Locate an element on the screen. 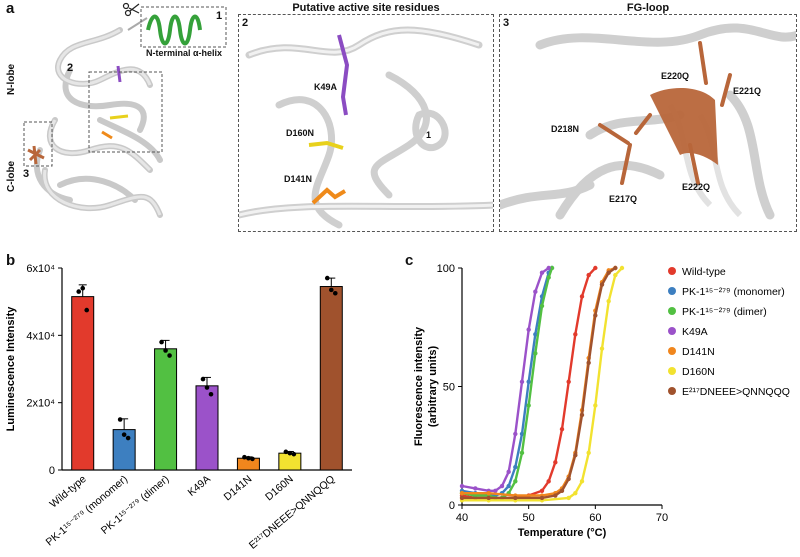 The height and width of the screenshot is (557, 800). c-lobe-label: C-lobe is located at coordinates (11, 132).